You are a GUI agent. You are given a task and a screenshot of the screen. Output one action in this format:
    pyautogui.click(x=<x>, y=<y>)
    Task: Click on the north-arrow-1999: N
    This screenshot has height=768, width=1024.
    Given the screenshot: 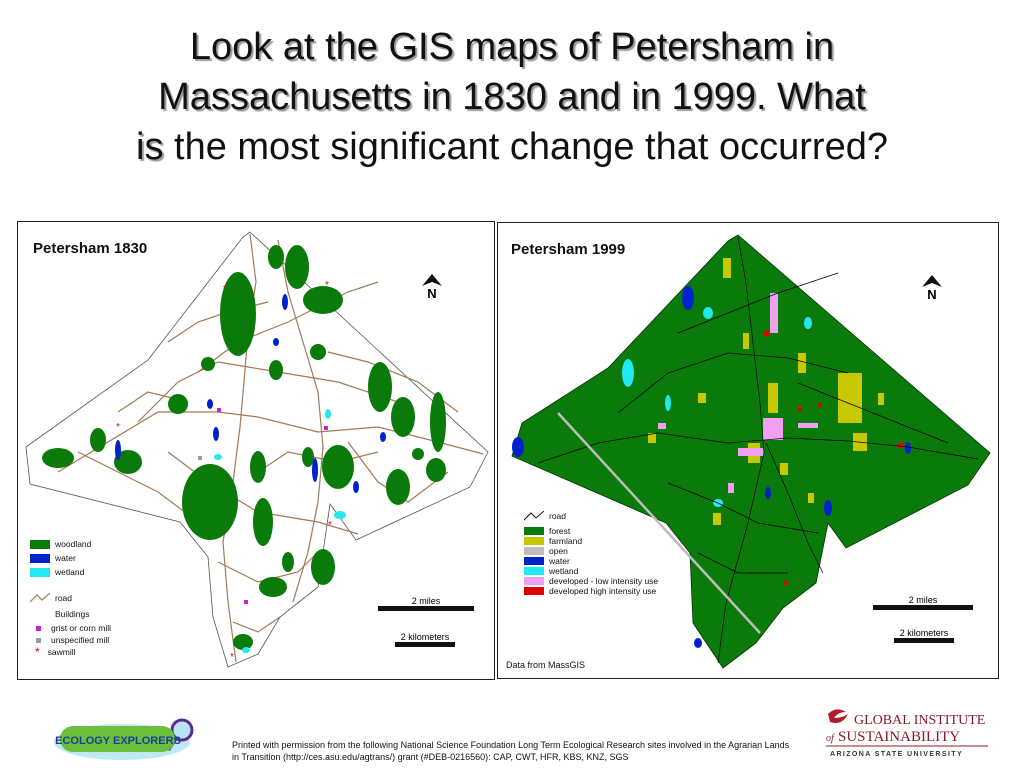 What is the action you would take?
    pyautogui.click(x=932, y=288)
    